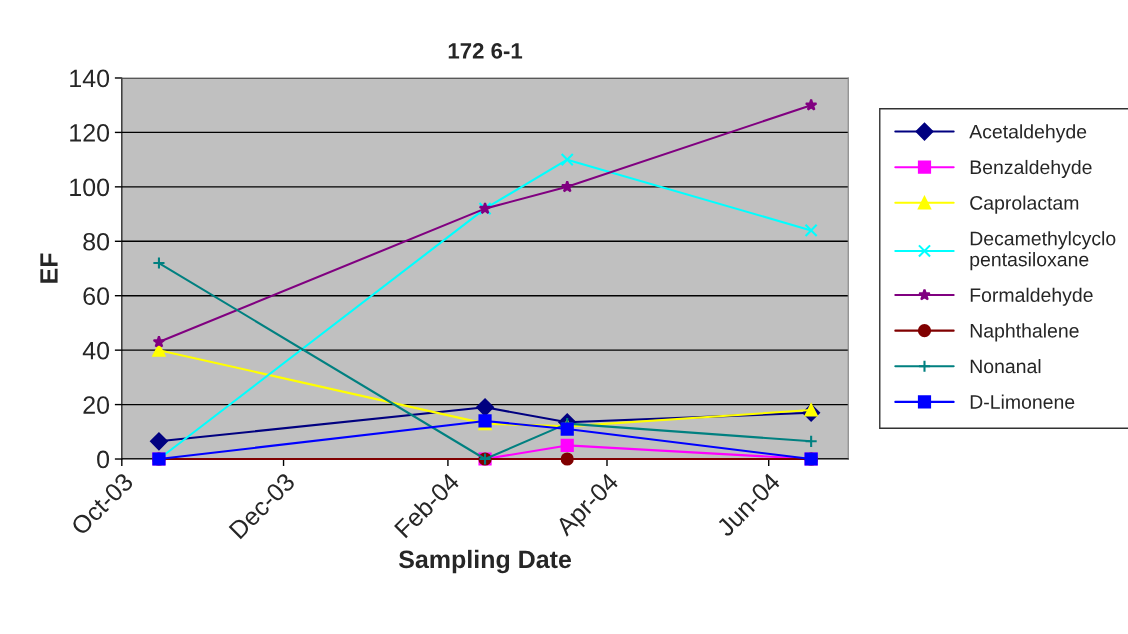 Image resolution: width=1128 pixels, height=634 pixels. Describe the element at coordinates (103, 459) in the screenshot. I see `y-tick-label: 0` at that location.